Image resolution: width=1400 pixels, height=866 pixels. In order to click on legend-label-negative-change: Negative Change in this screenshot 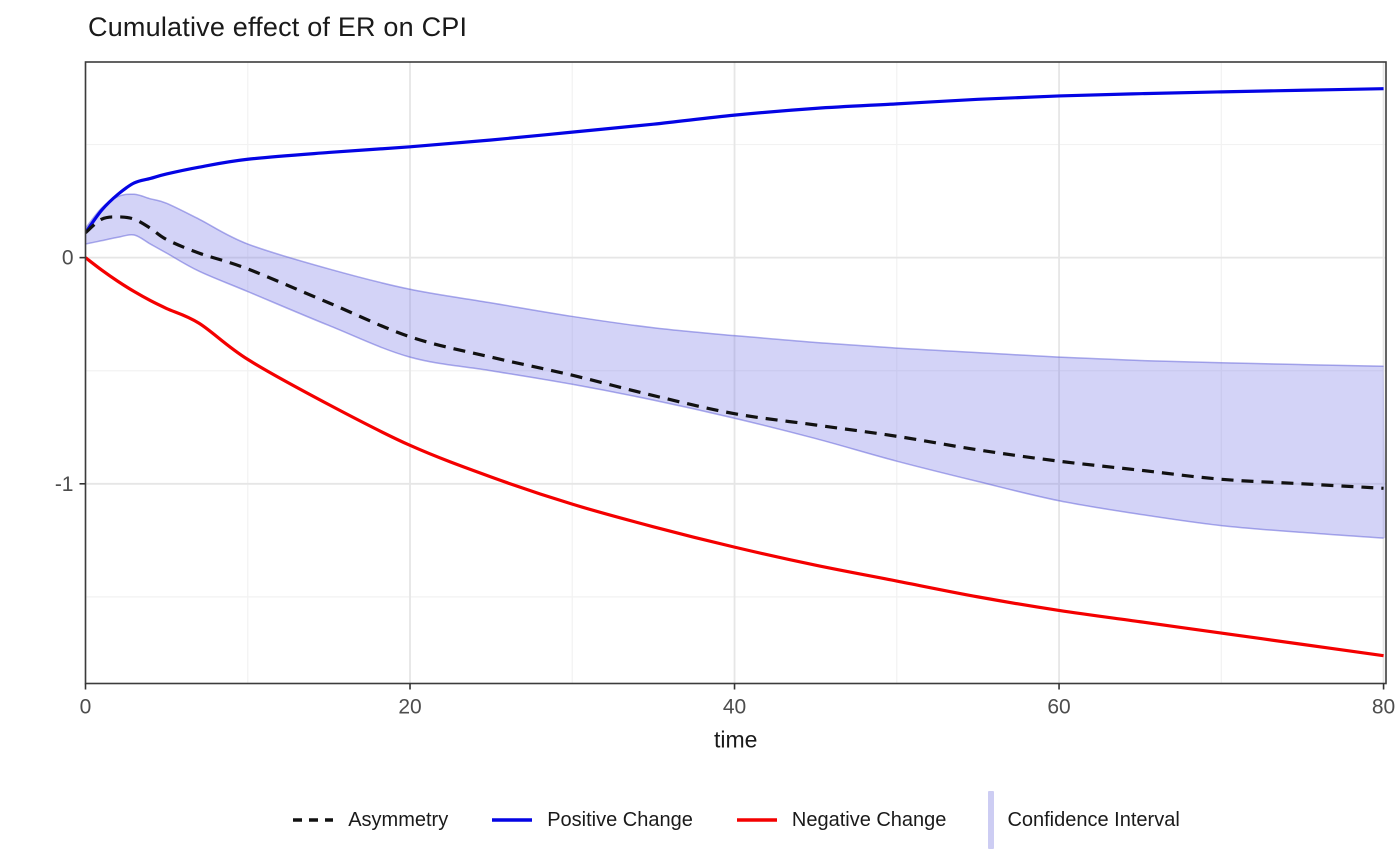, I will do `click(869, 819)`.